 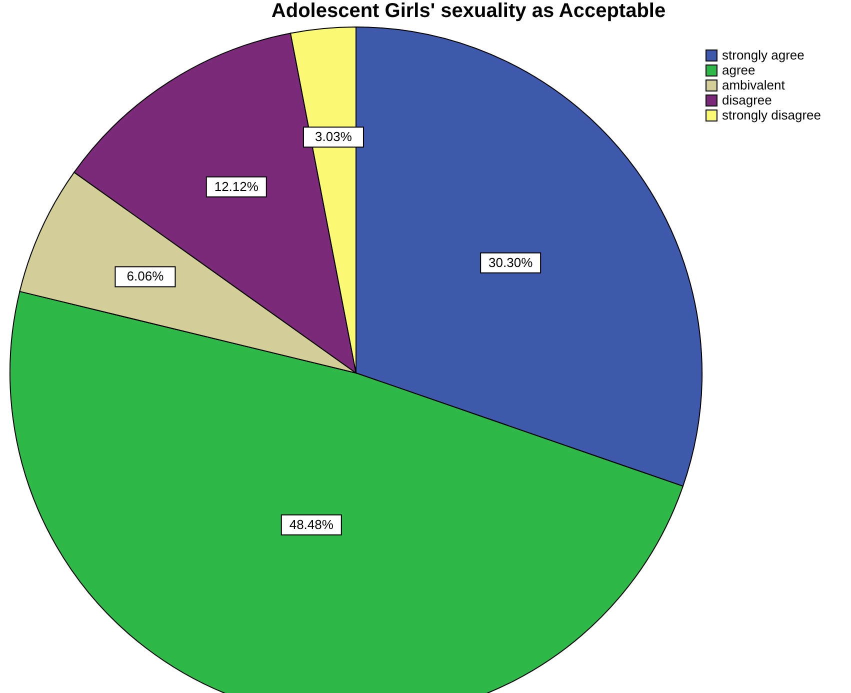 What do you see at coordinates (311, 524) in the screenshot?
I see `data-label: 48.48%` at bounding box center [311, 524].